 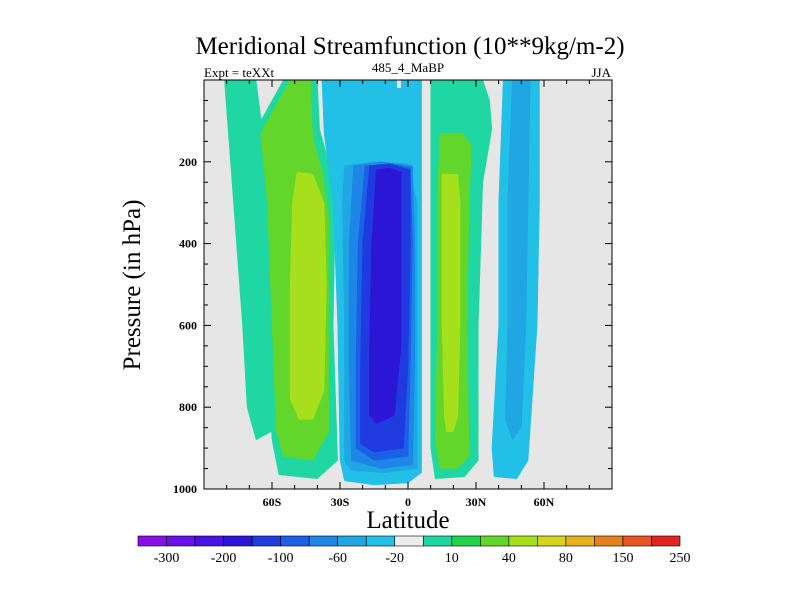 I want to click on y-tick-label: 800, so click(x=188, y=407).